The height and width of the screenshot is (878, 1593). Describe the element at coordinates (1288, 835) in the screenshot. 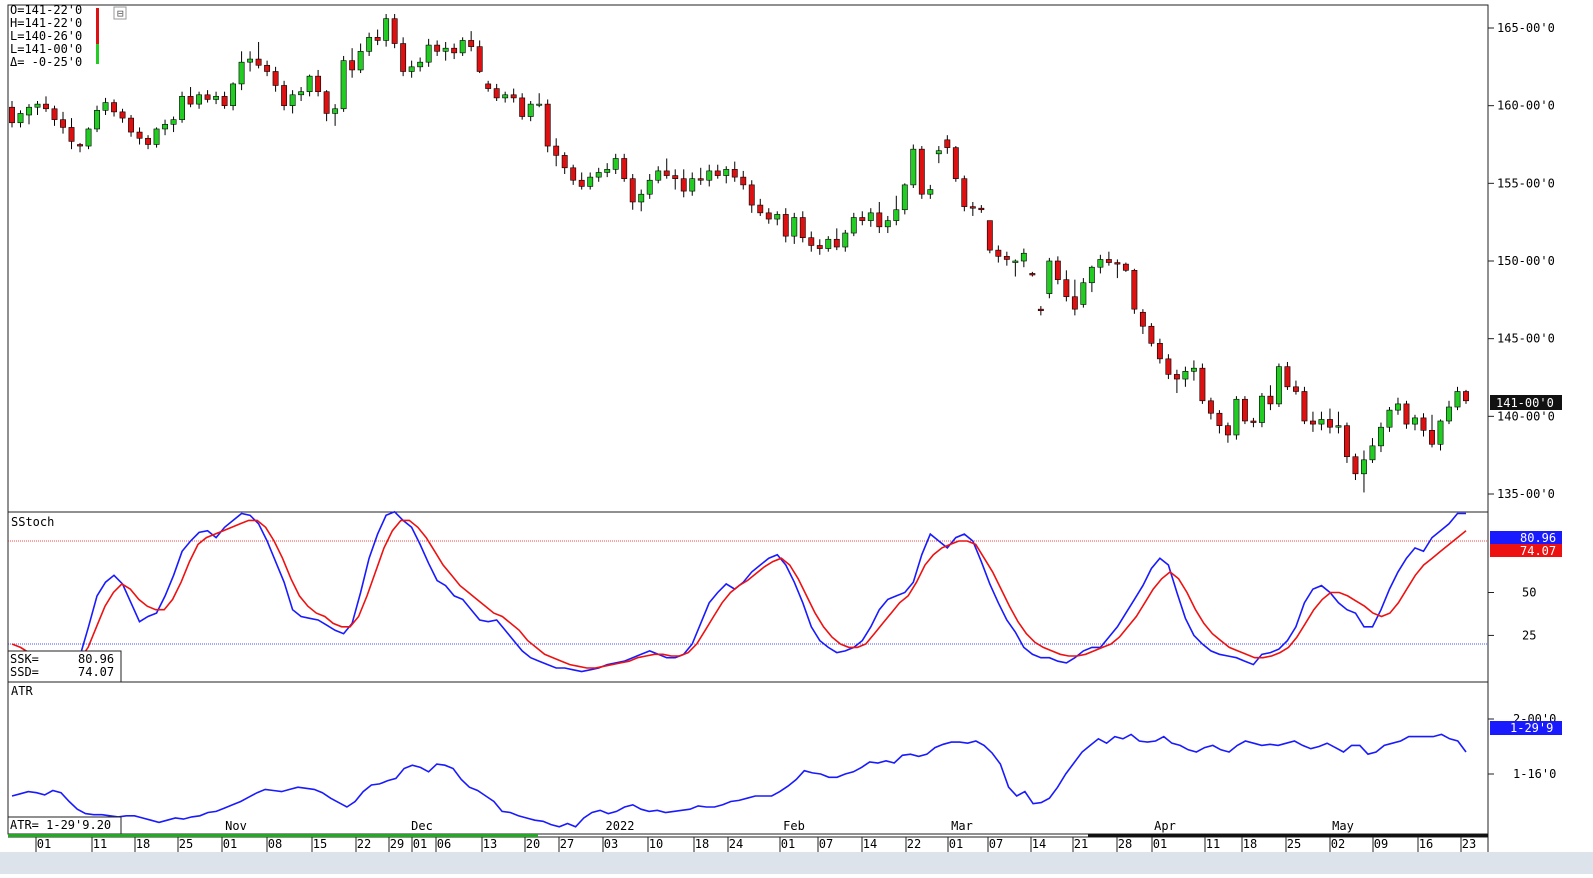

I see `time-scrollbar-dark` at that location.